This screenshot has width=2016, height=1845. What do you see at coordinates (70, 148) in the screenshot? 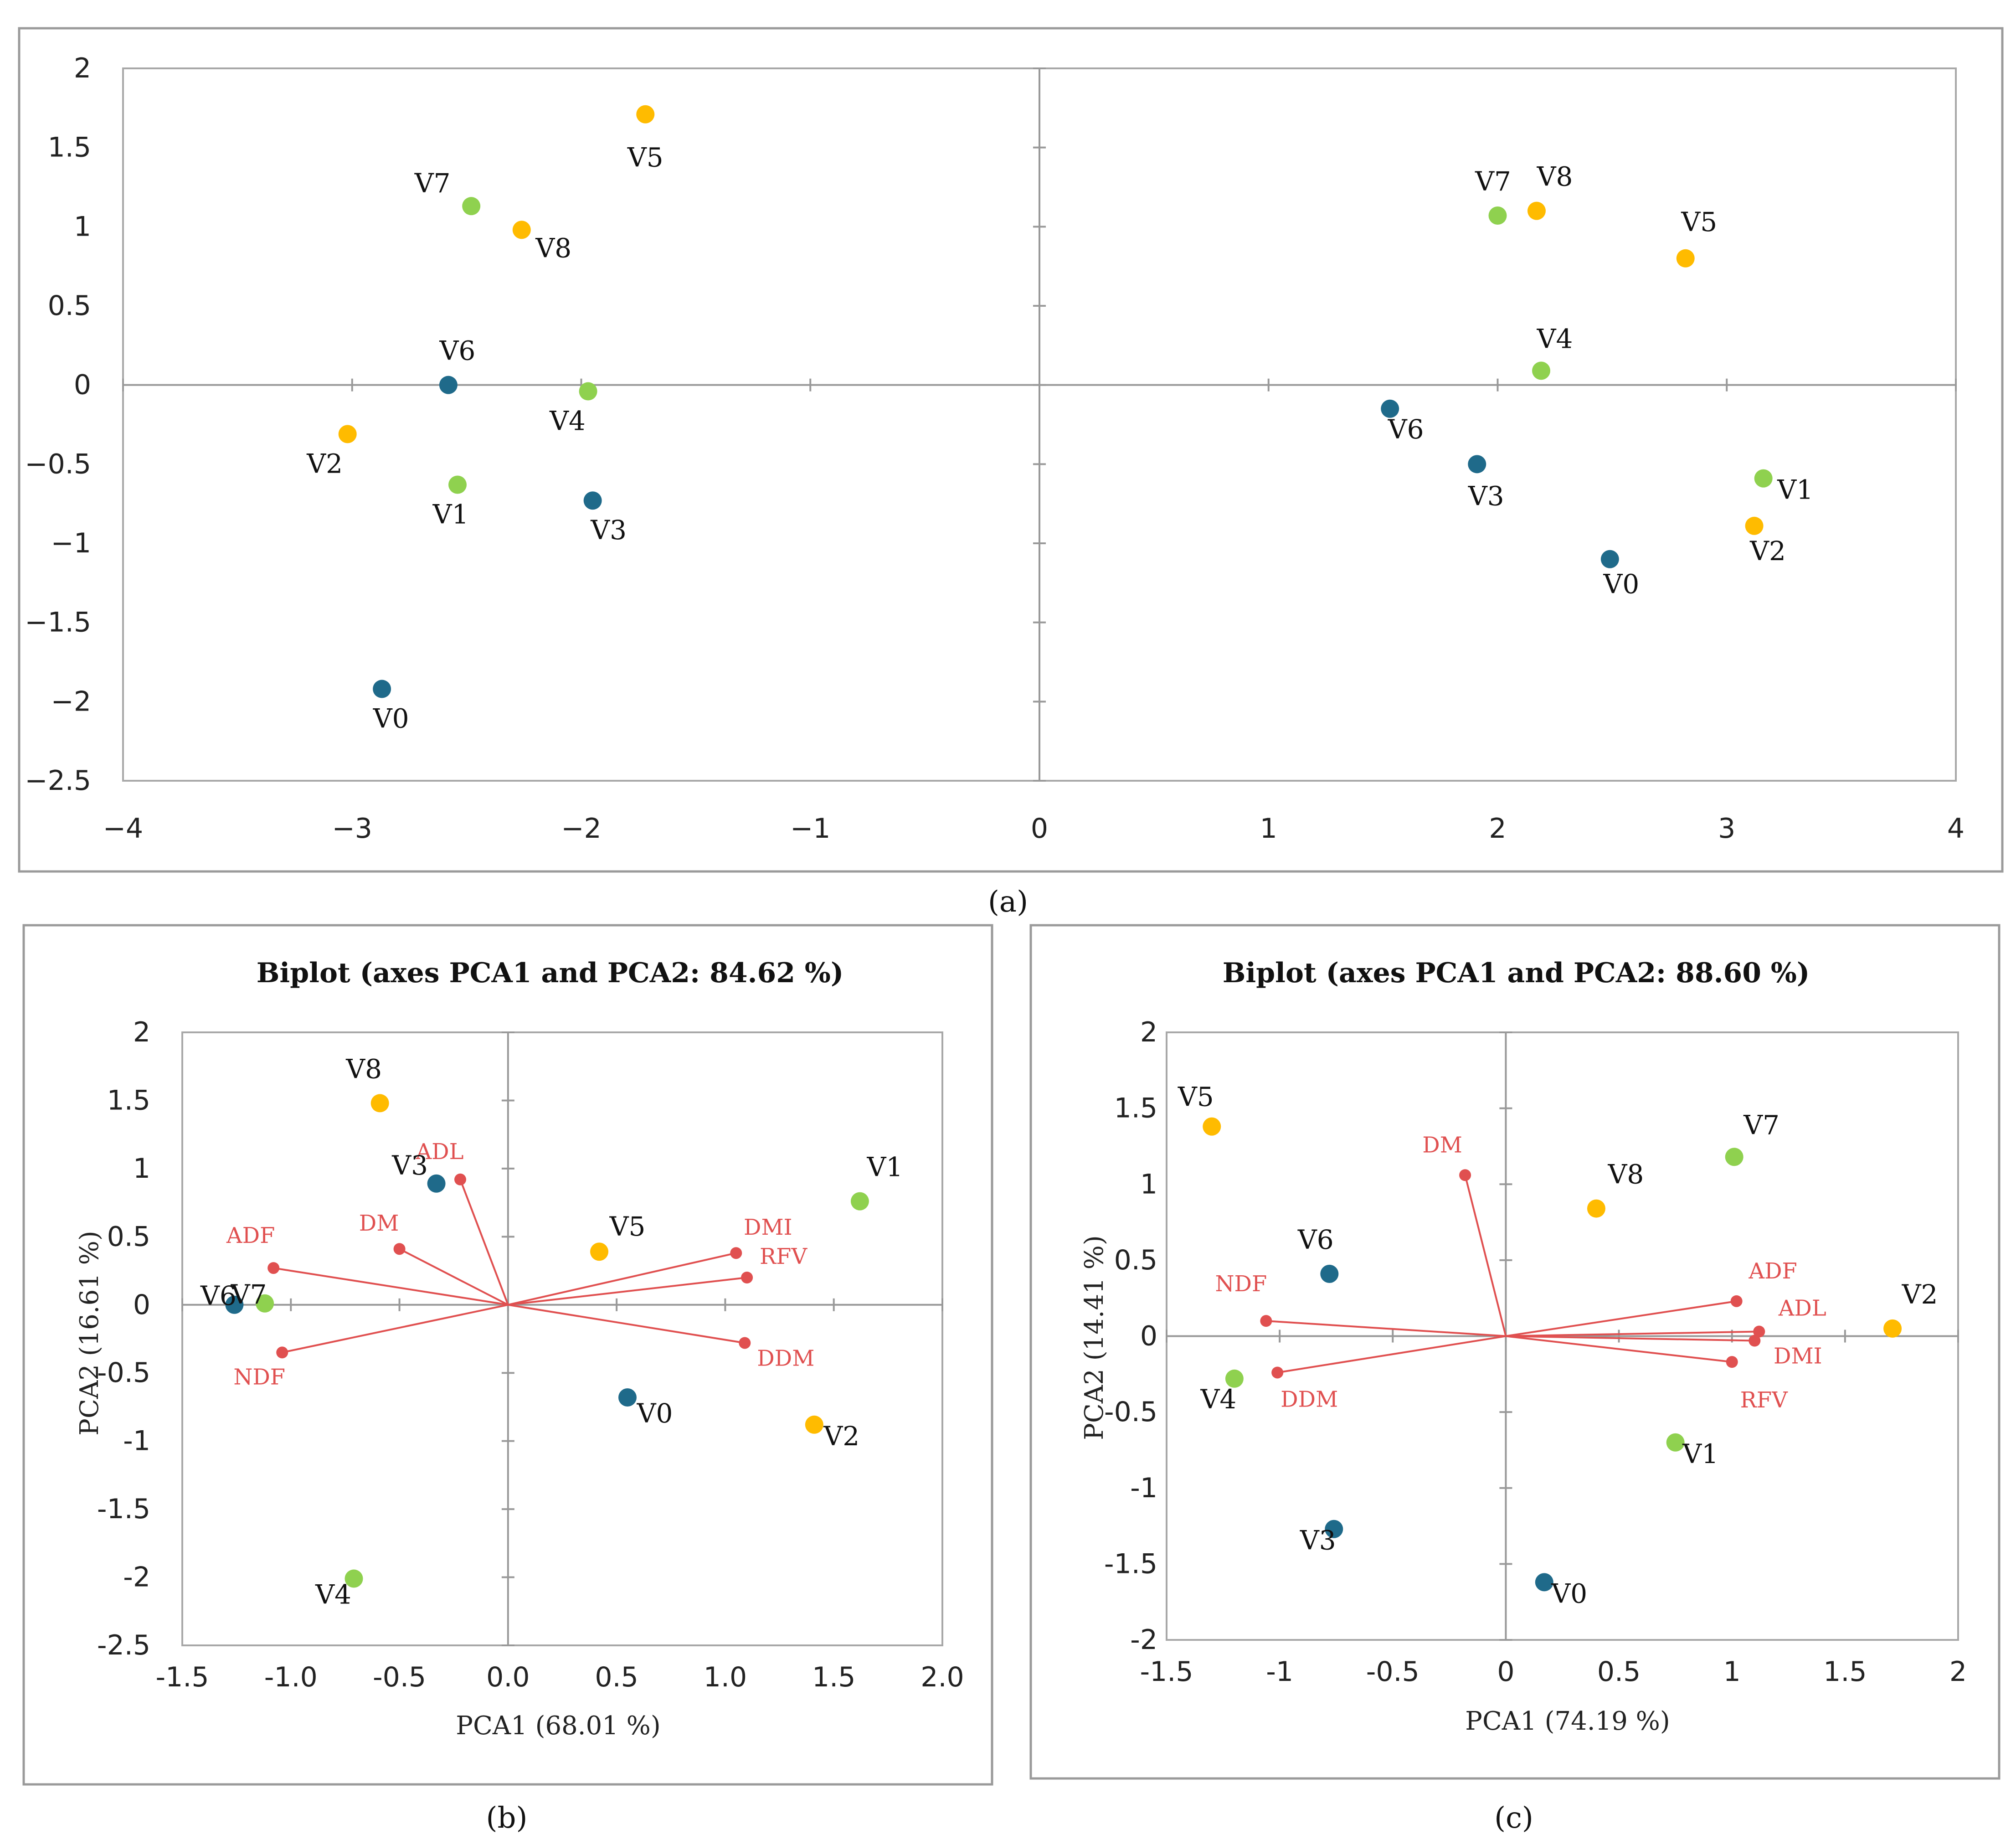
I see `chart-a-y-tick-label: 1.5` at bounding box center [70, 148].